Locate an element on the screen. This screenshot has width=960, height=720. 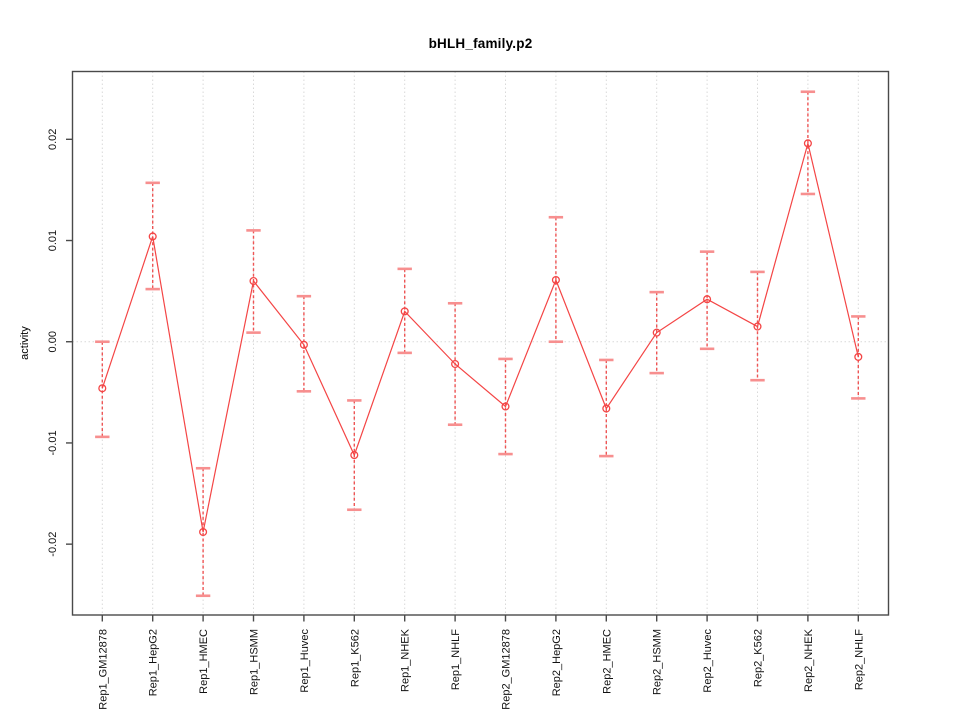
x-tick-label: Rep2_NHLF is located at coordinates (859, 659).